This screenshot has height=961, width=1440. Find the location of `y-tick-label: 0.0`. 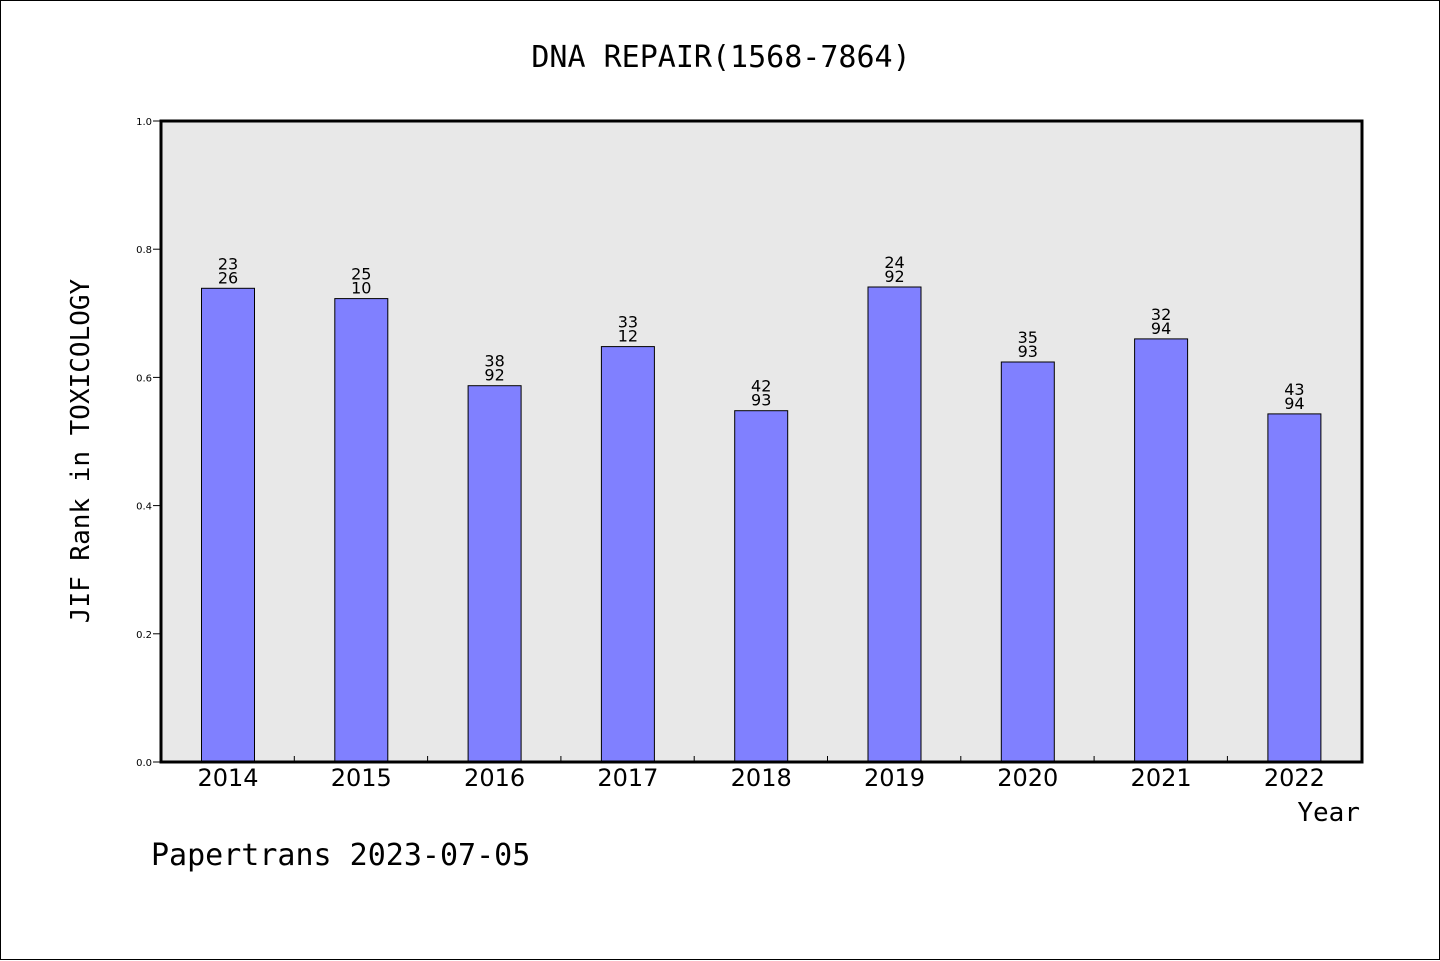

y-tick-label: 0.0 is located at coordinates (144, 763).